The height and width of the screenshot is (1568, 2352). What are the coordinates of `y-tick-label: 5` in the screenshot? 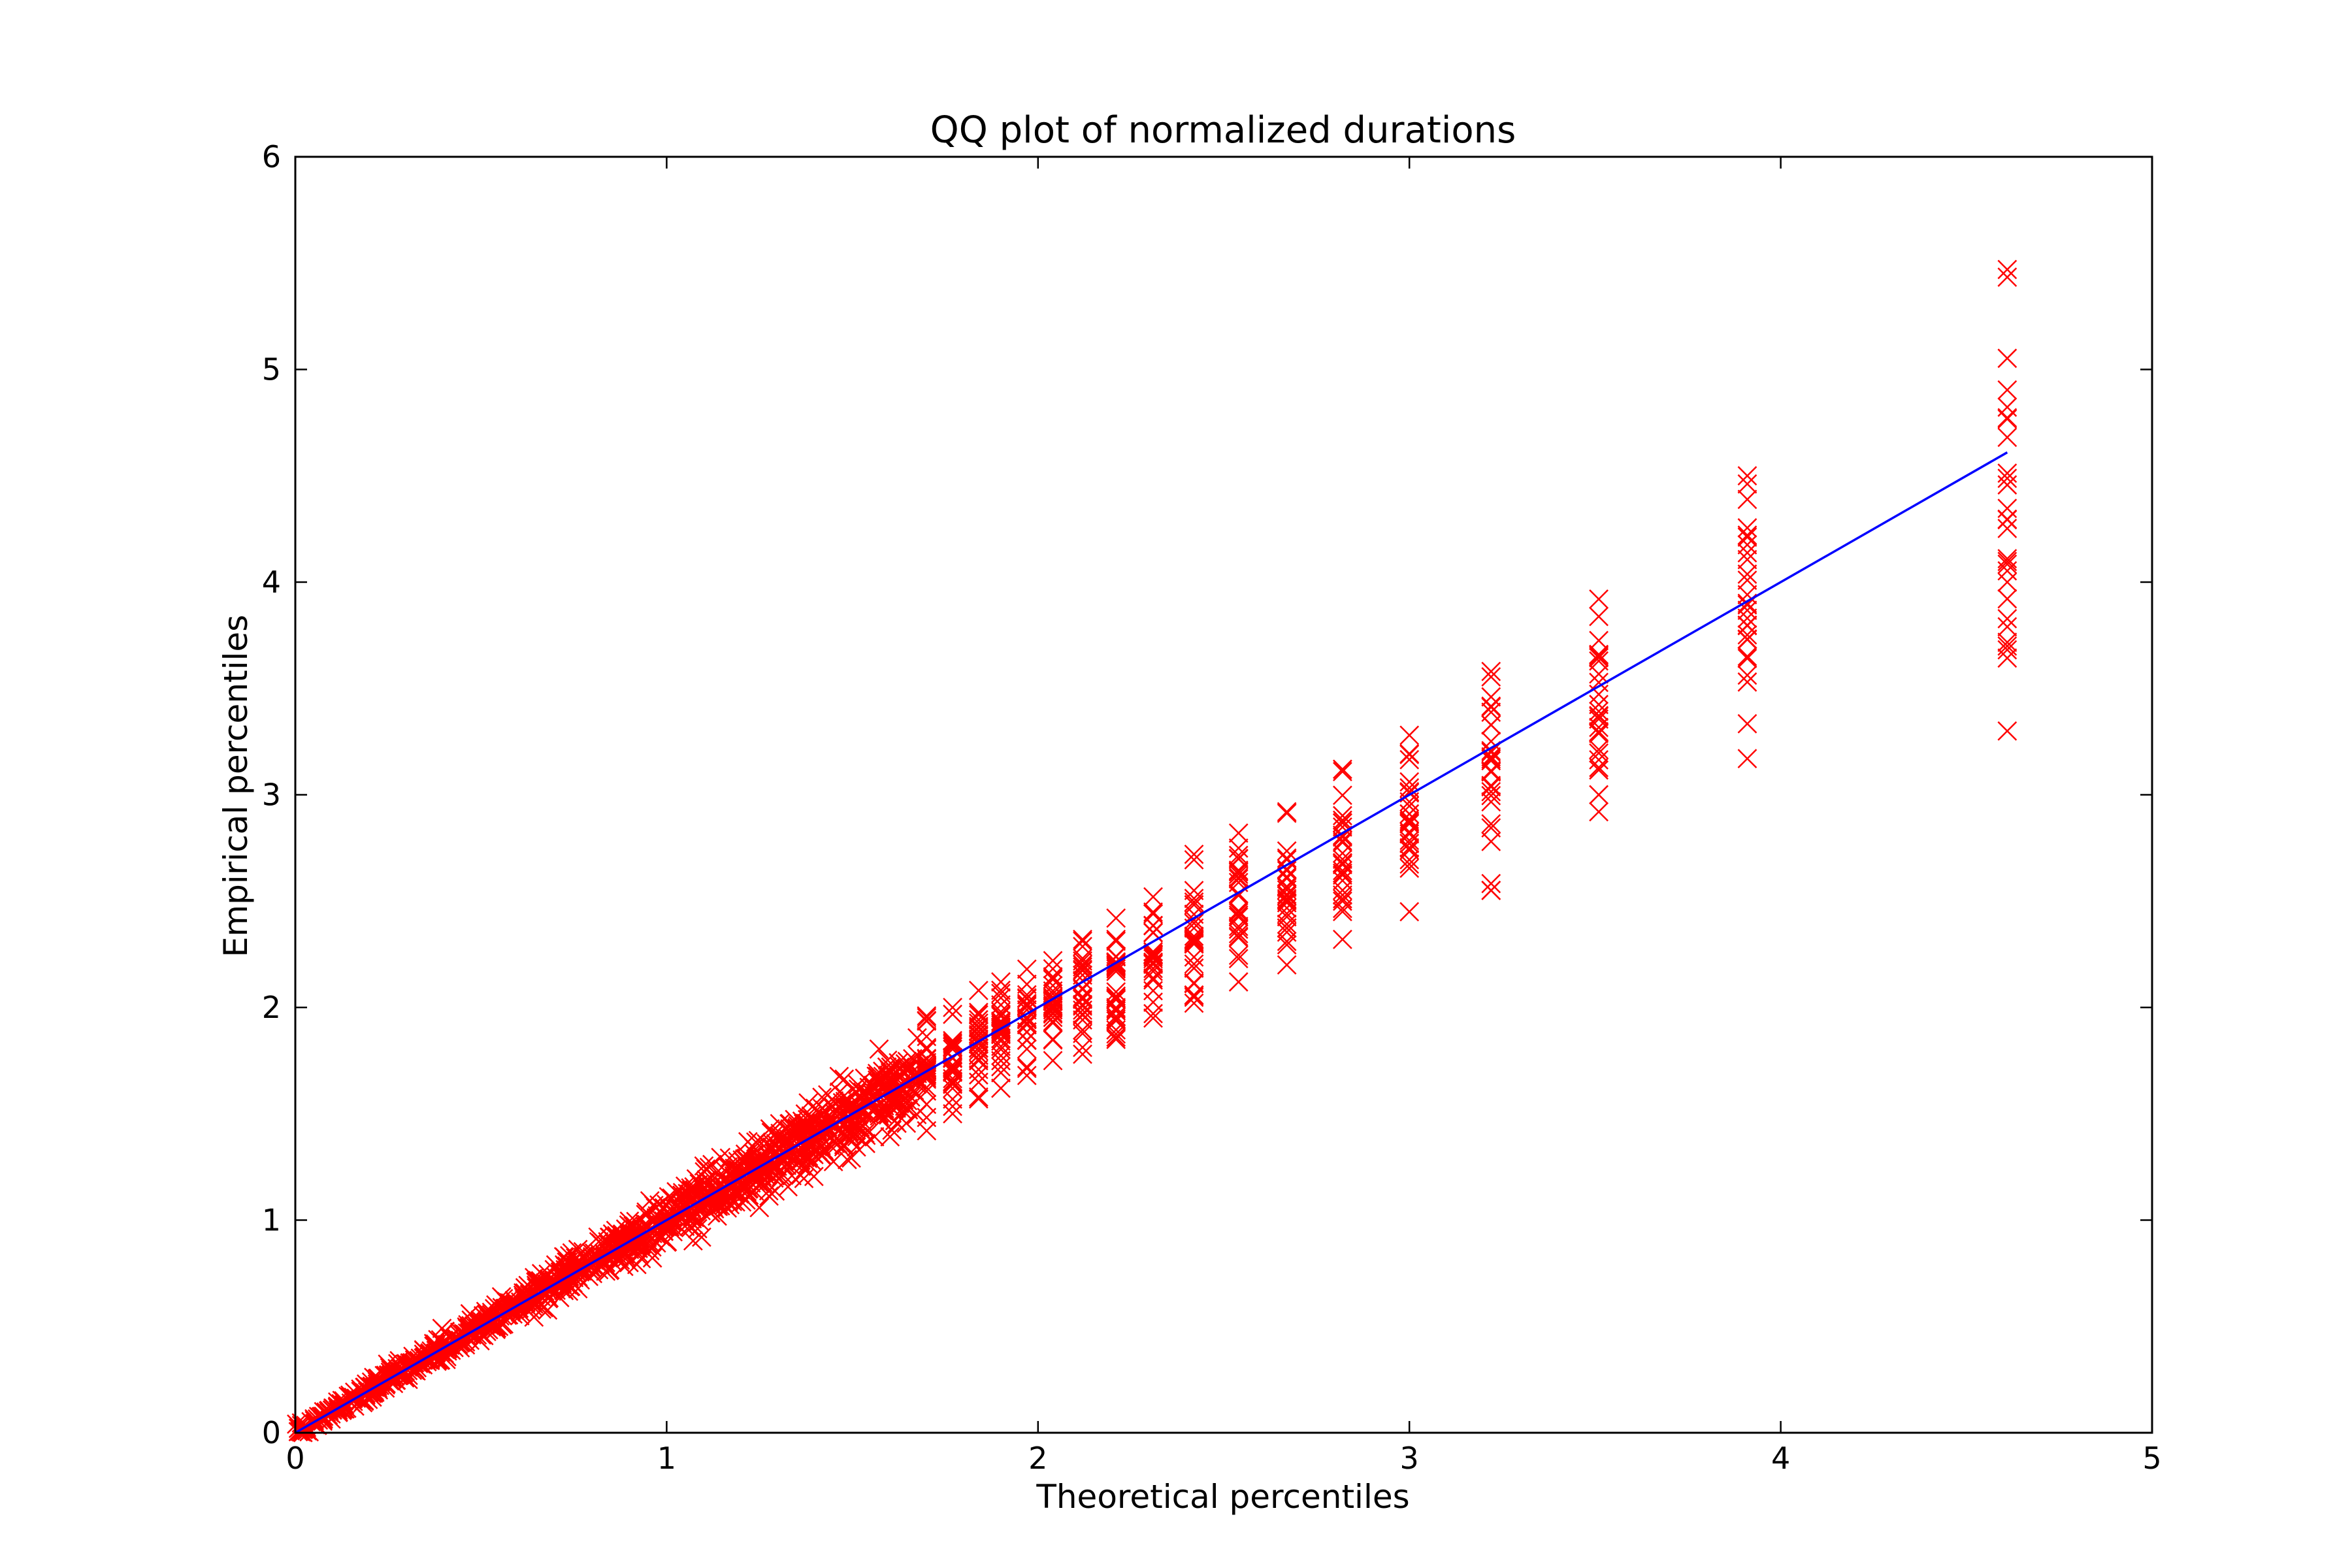 It's located at (271, 369).